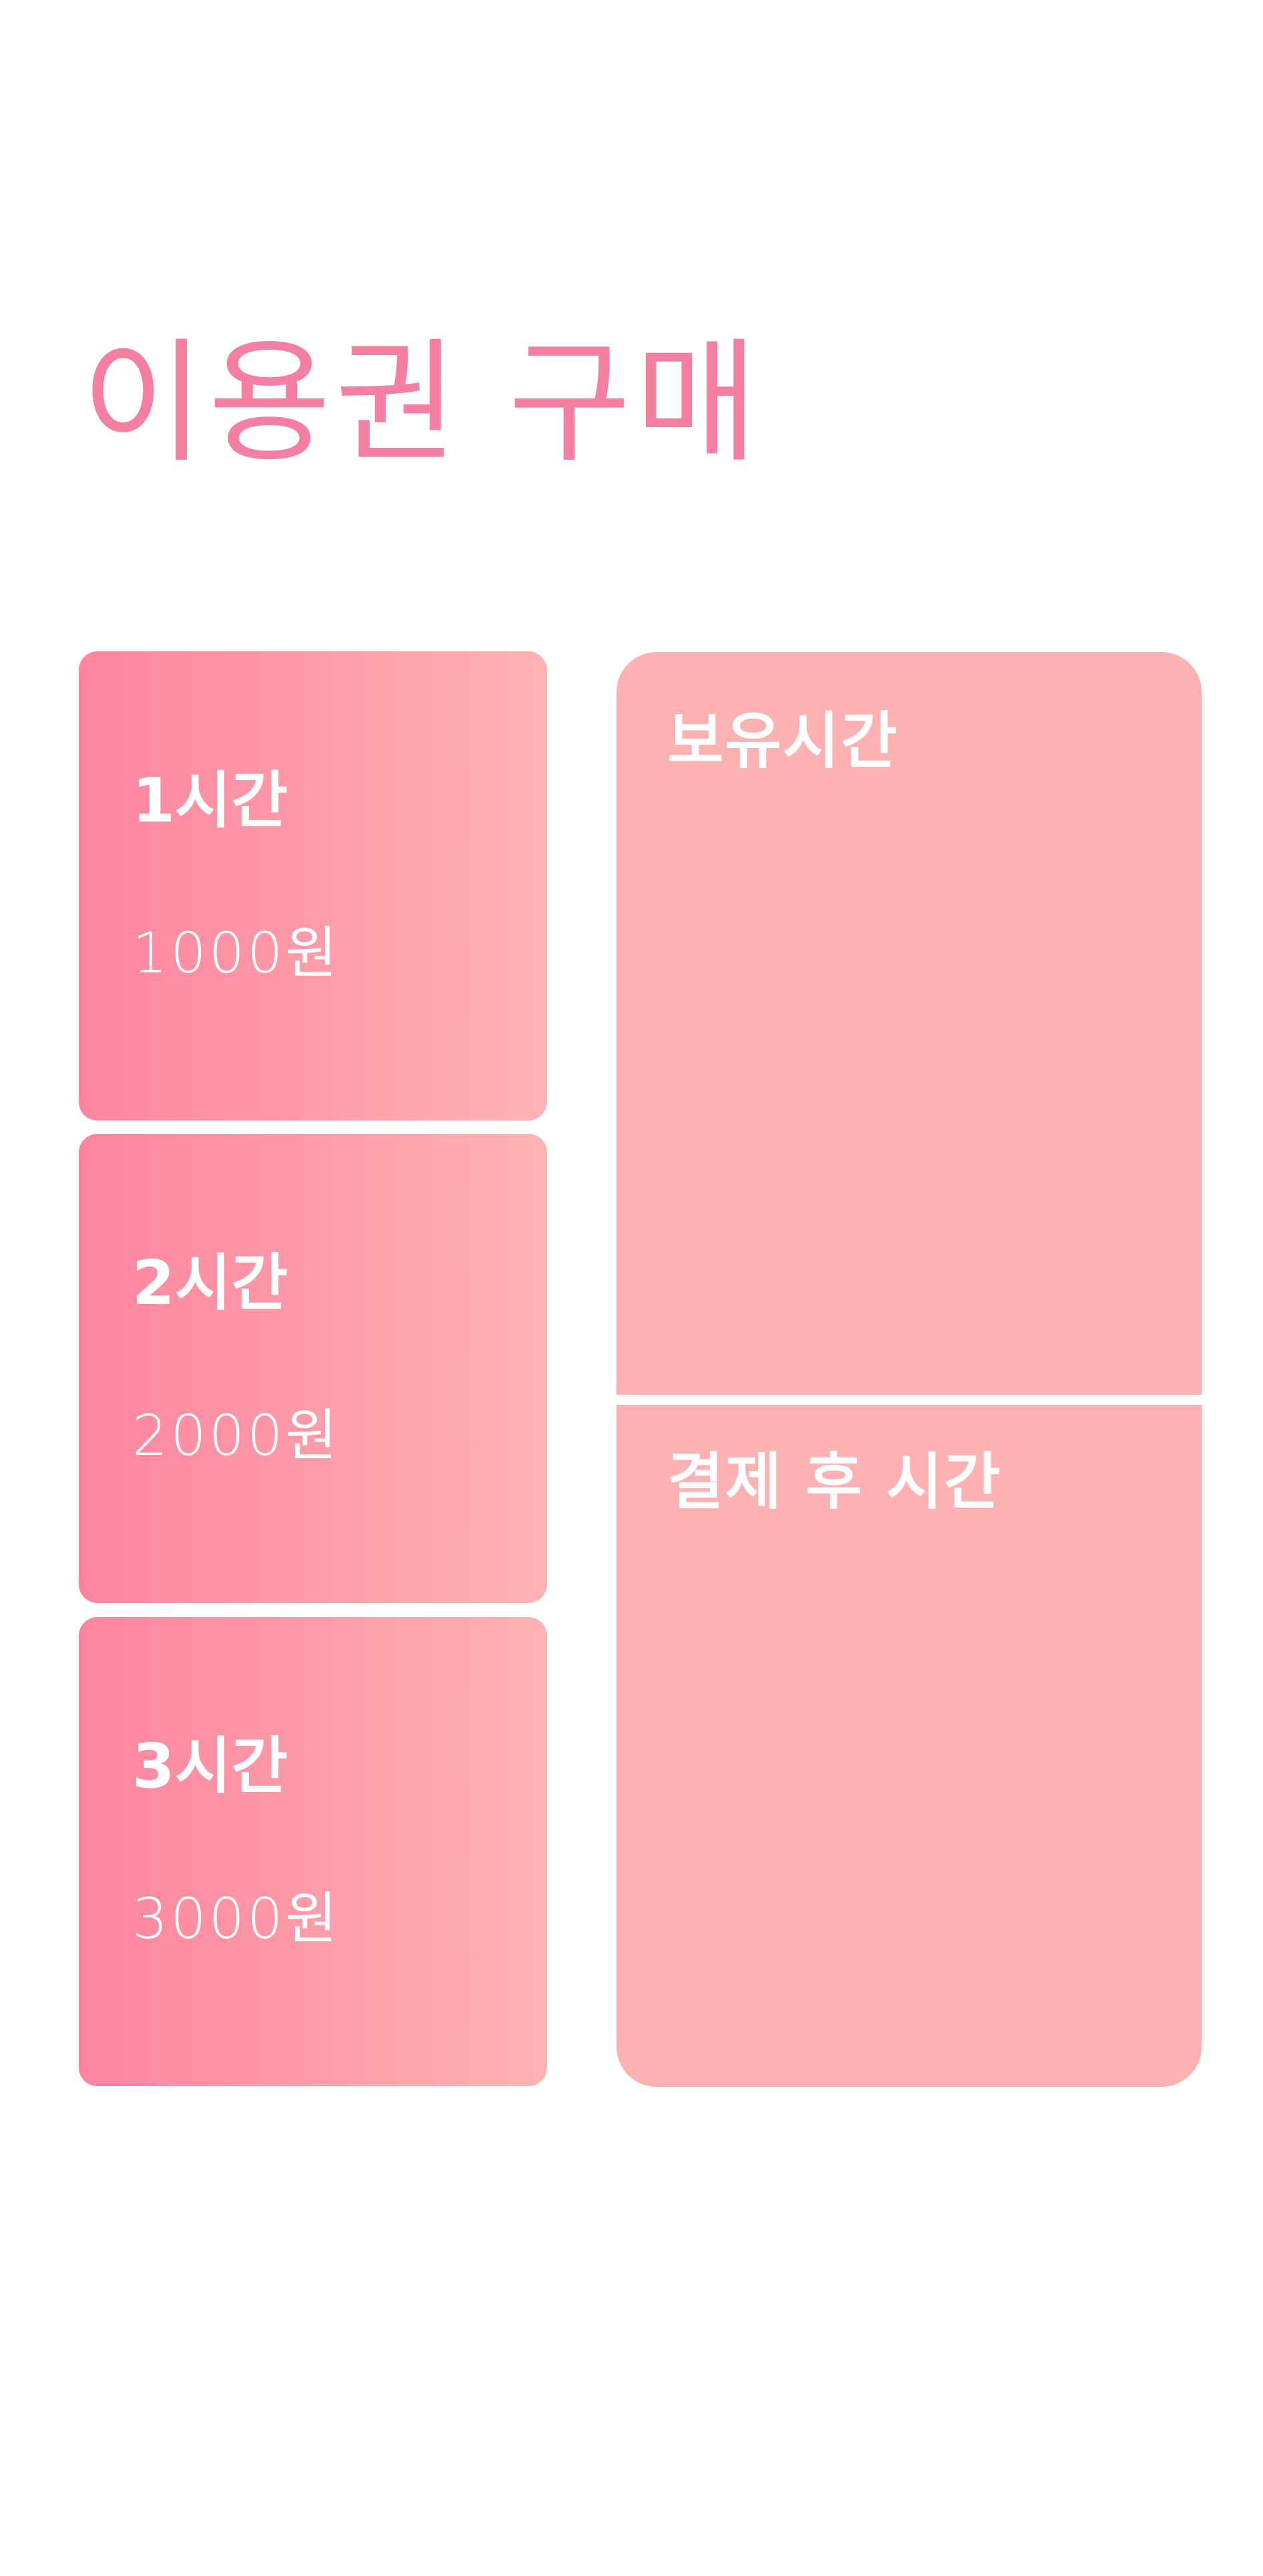 The height and width of the screenshot is (2576, 1263). Describe the element at coordinates (210, 1766) in the screenshot. I see `ticket-name: 3시간` at that location.